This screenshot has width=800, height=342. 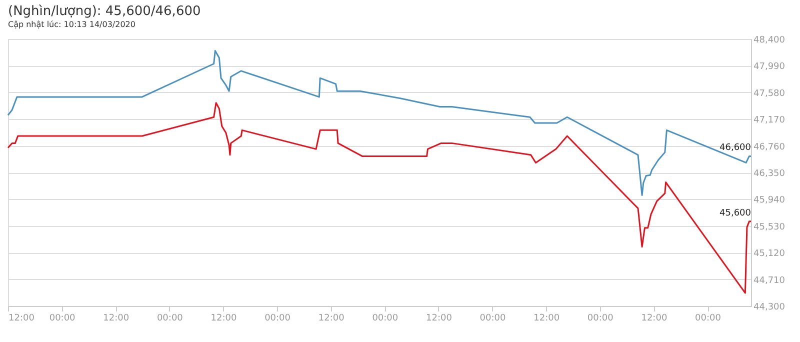 I want to click on y-tick-label: 47,580, so click(x=770, y=93).